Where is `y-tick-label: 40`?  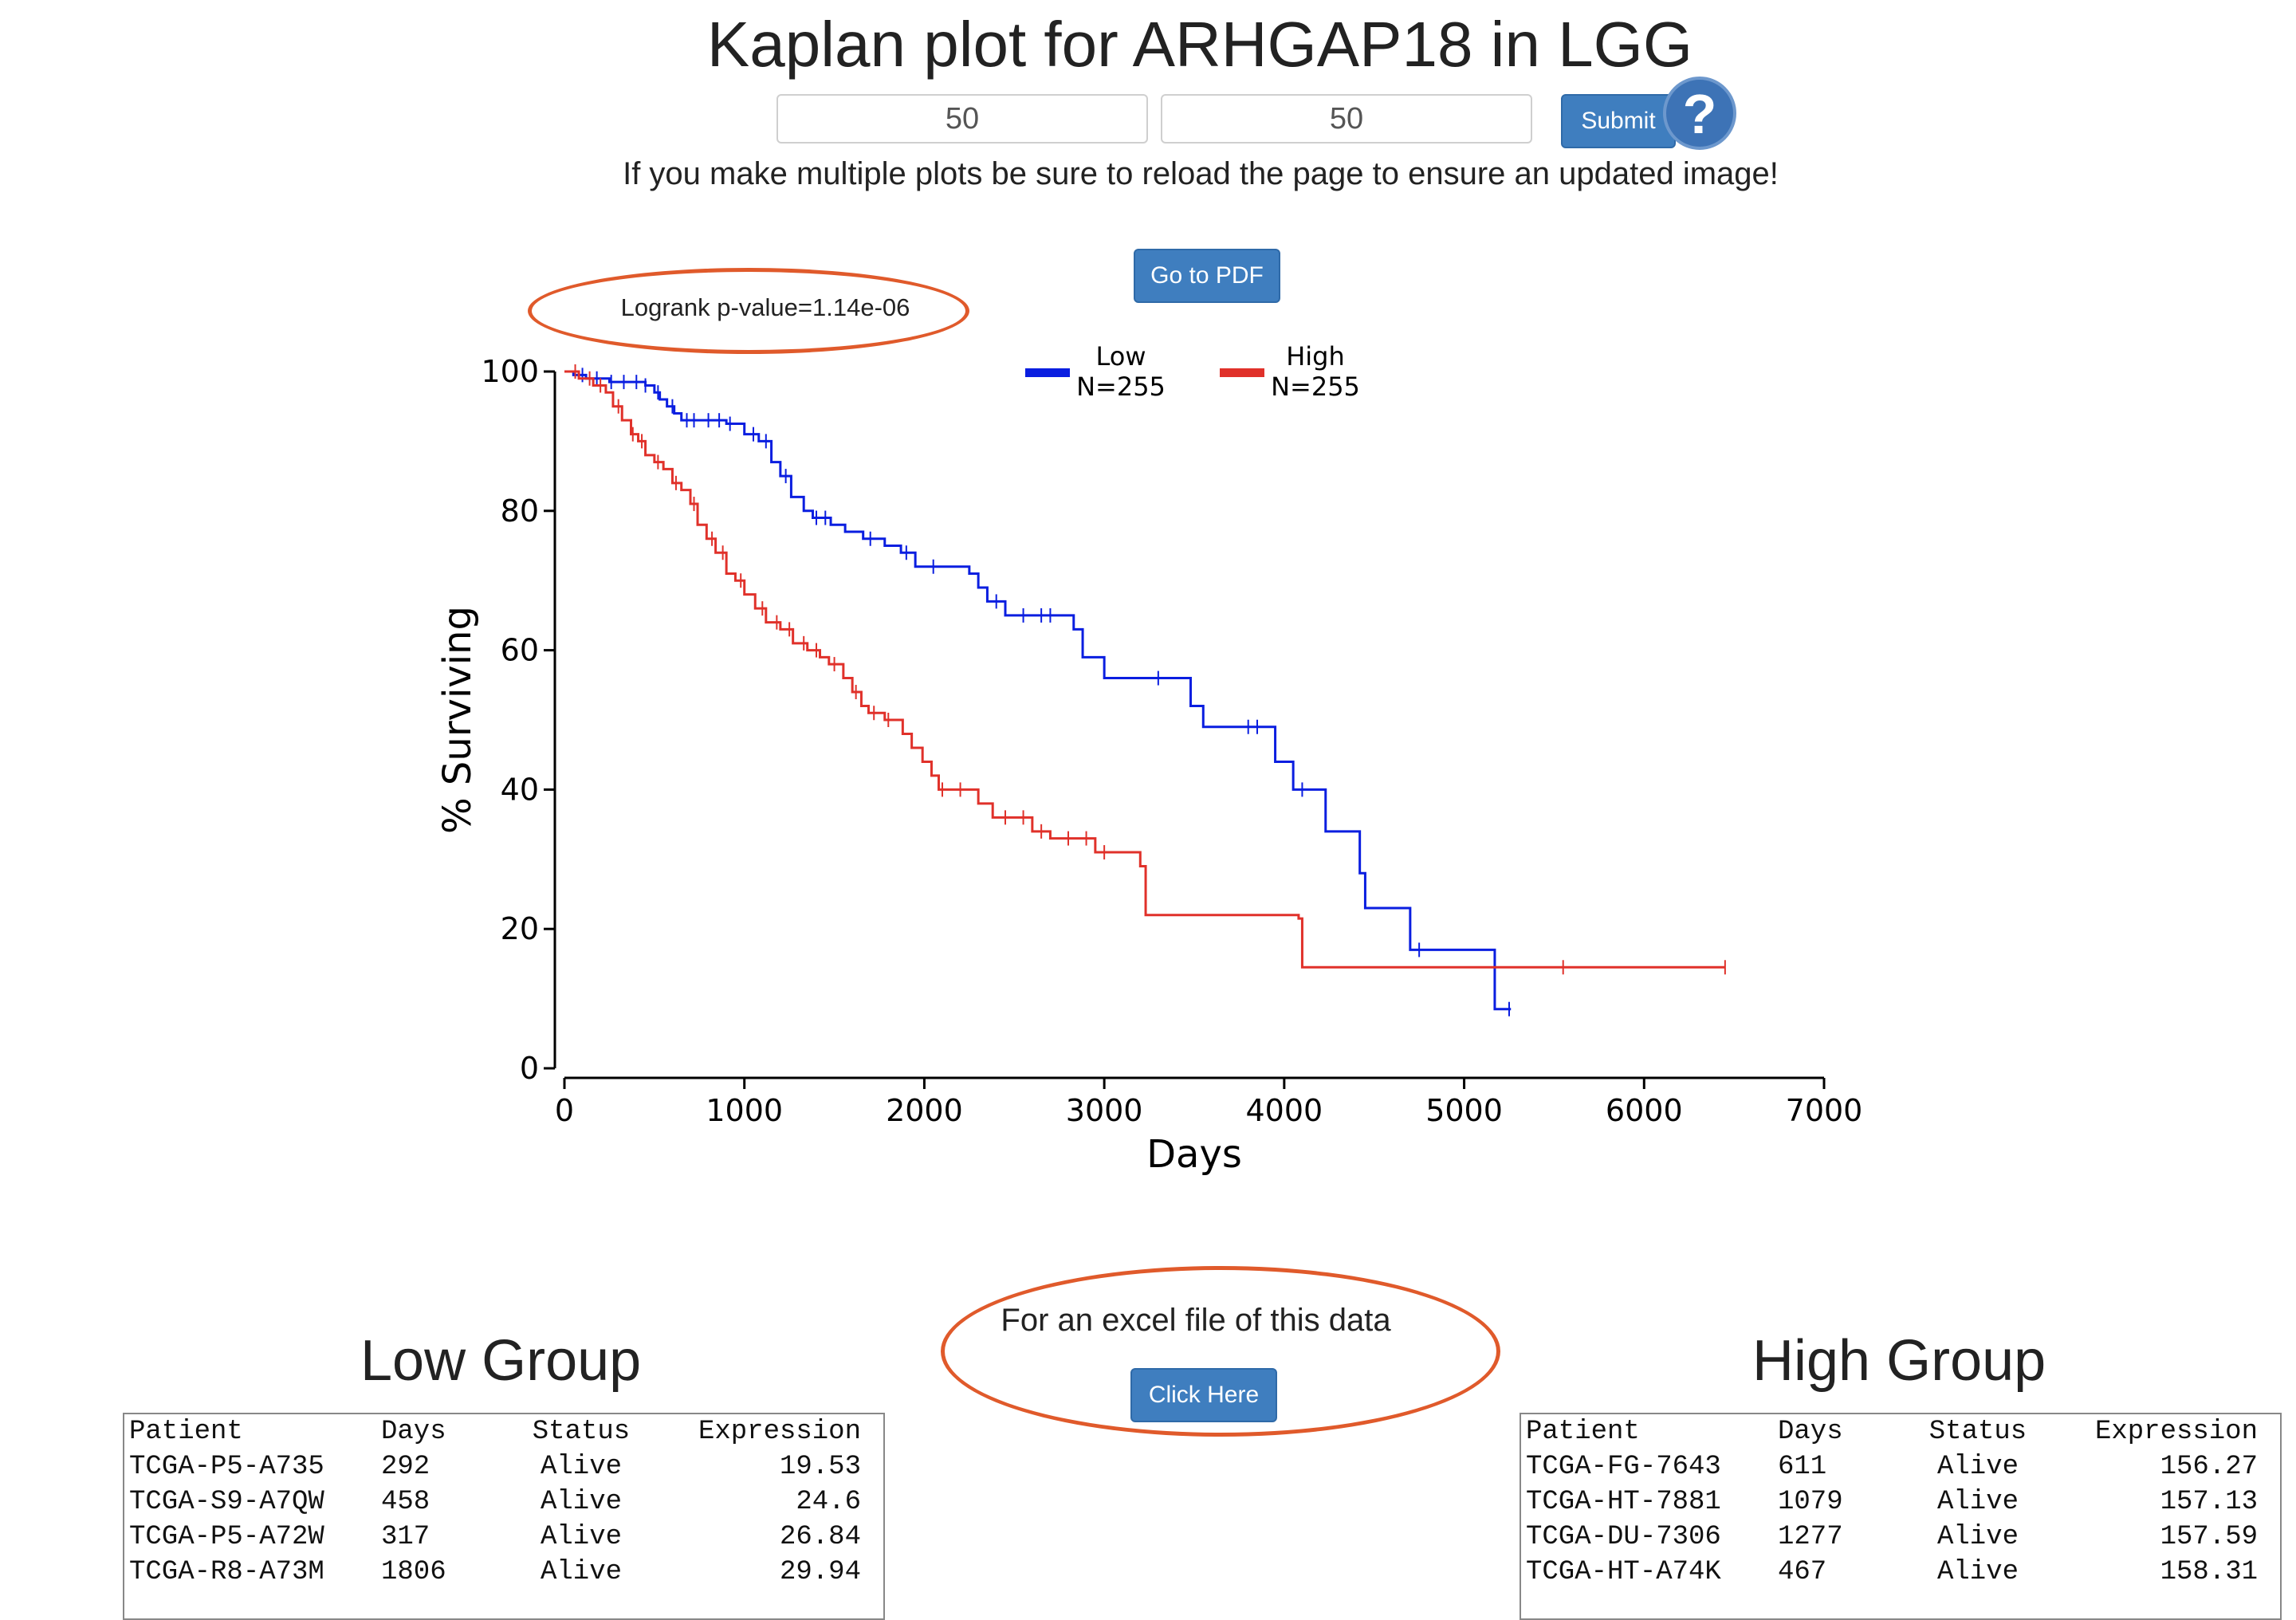
y-tick-label: 40 is located at coordinates (520, 790).